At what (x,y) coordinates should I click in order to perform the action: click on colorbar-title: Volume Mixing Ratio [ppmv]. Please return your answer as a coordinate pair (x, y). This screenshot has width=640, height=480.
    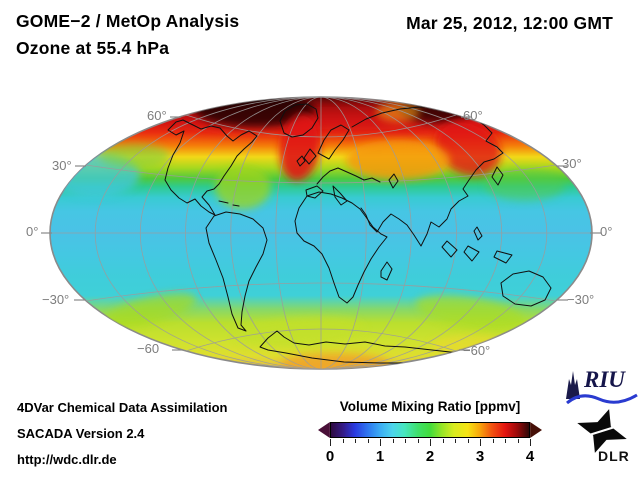
    Looking at the image, I should click on (430, 406).